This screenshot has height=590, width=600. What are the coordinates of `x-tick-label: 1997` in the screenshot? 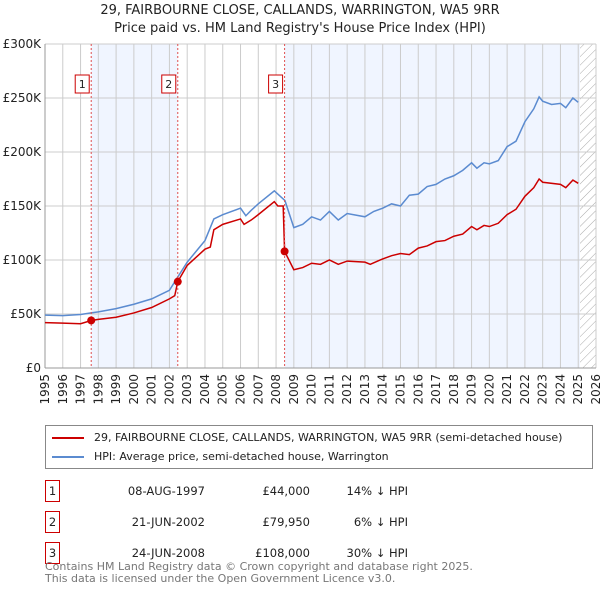 It's located at (81, 389).